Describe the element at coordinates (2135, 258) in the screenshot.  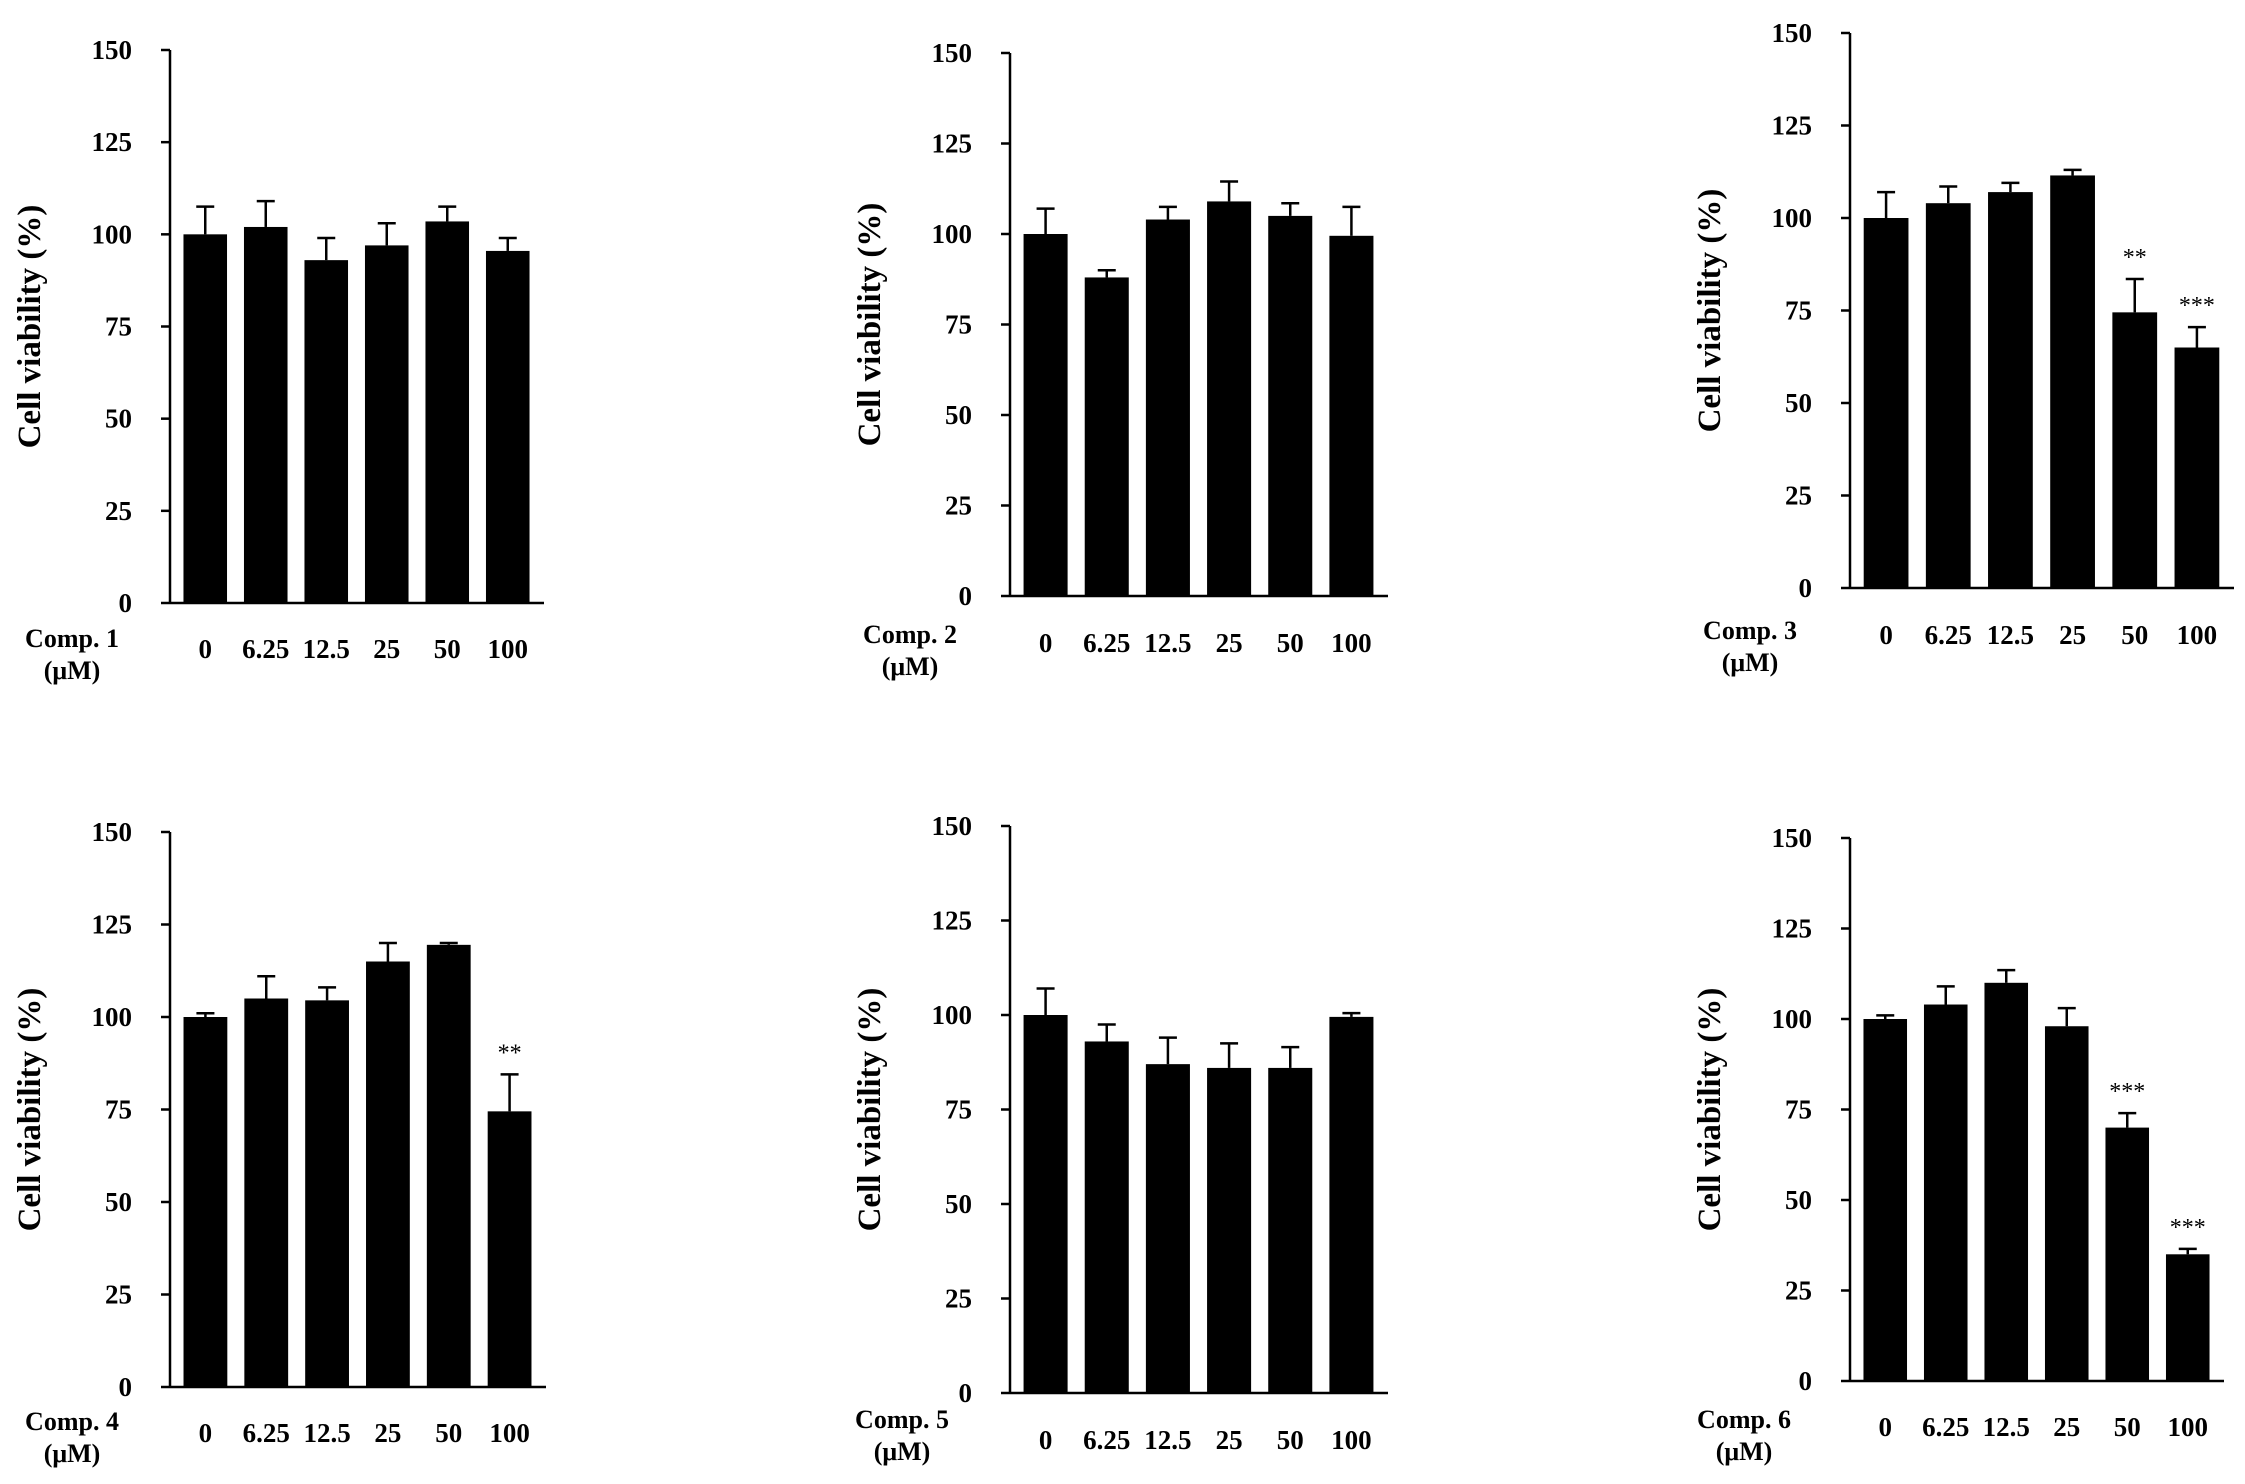
I see `significance-label: **` at that location.